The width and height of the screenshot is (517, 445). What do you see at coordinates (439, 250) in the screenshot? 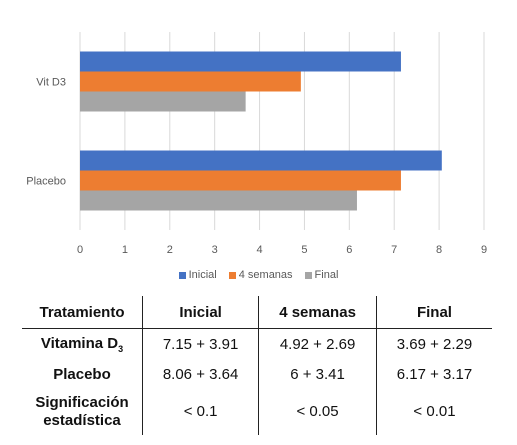
I see `x-tick-label: 8` at bounding box center [439, 250].